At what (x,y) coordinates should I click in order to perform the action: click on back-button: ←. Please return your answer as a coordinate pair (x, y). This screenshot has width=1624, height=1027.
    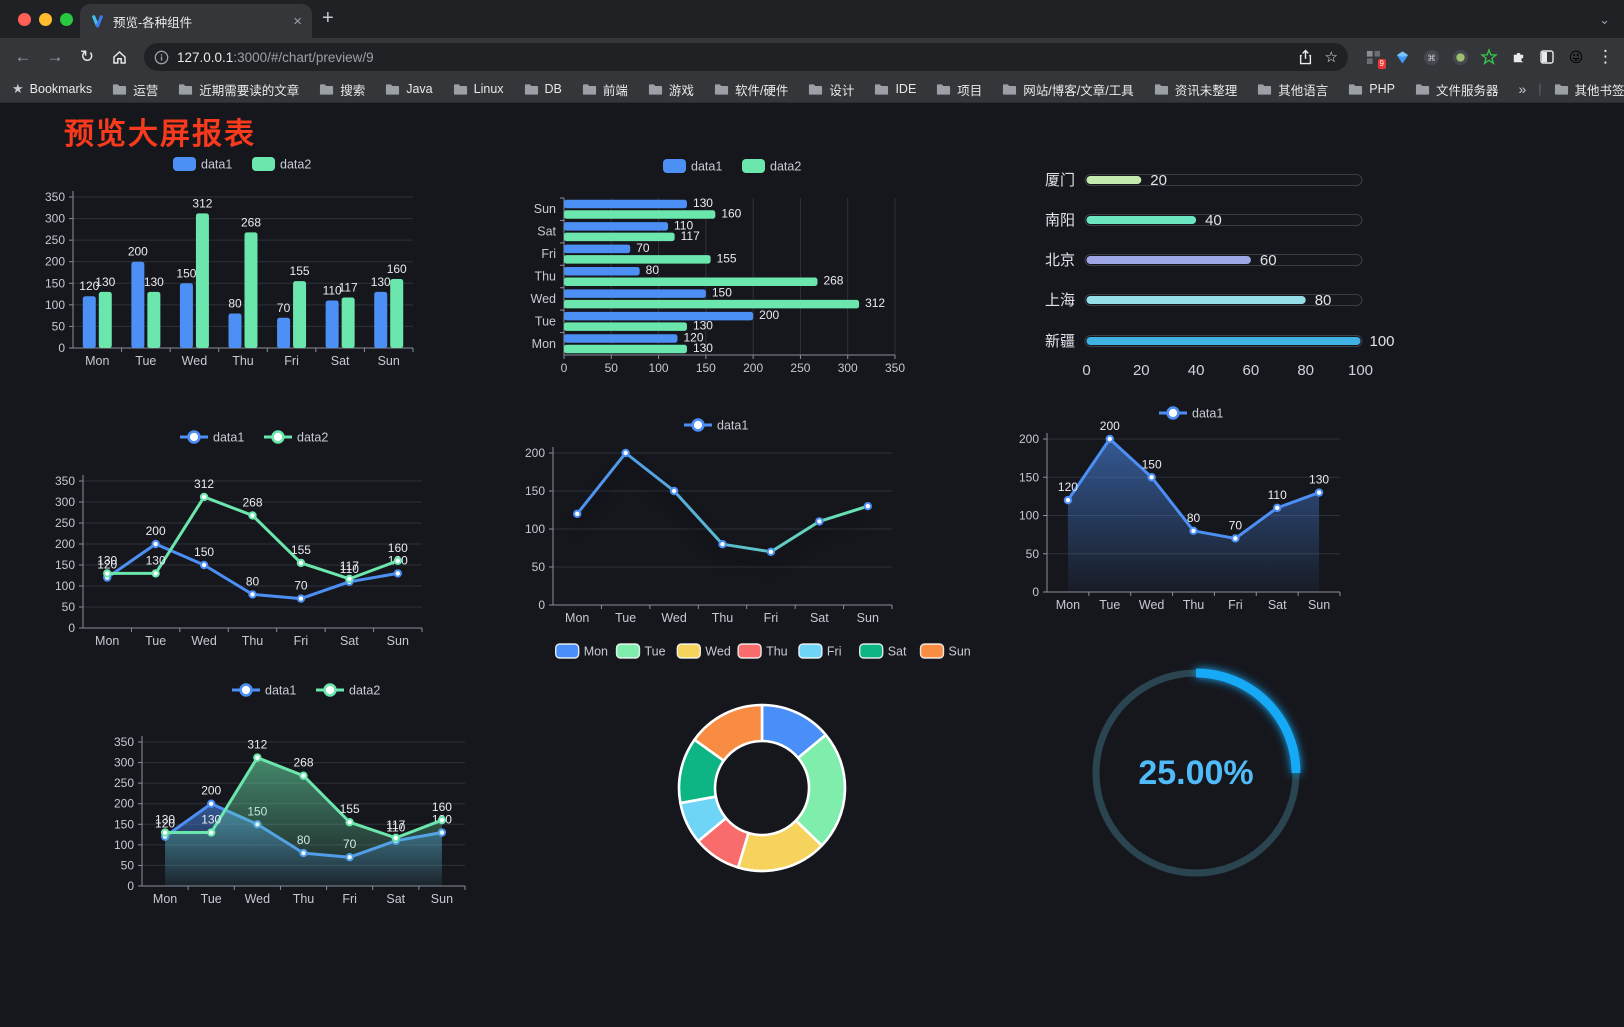
    Looking at the image, I should click on (23, 56).